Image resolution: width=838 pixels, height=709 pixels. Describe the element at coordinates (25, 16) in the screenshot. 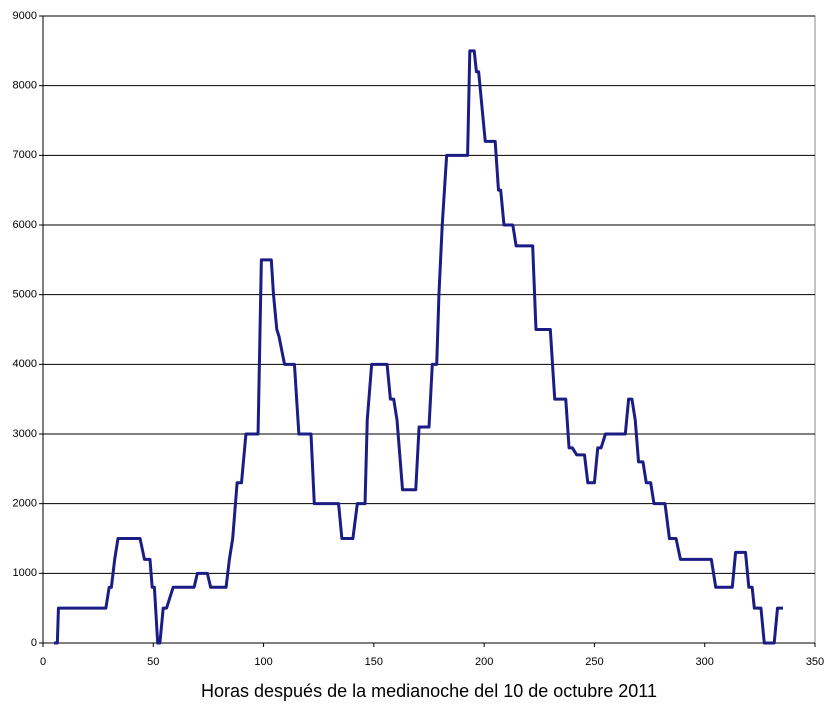

I see `y-tick-label: 9000` at that location.